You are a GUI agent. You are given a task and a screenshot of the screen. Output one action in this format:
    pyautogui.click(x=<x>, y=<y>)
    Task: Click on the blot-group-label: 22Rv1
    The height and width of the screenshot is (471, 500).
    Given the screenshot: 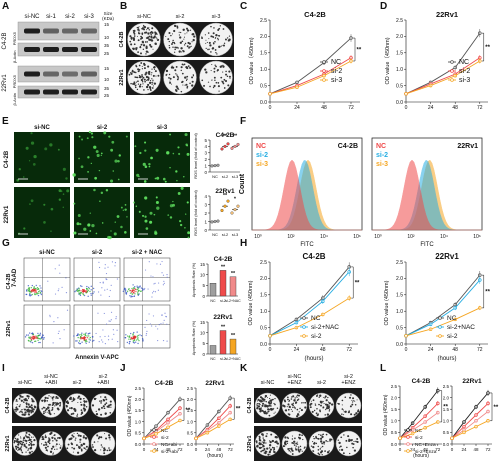 What is the action you would take?
    pyautogui.click(x=5, y=83)
    